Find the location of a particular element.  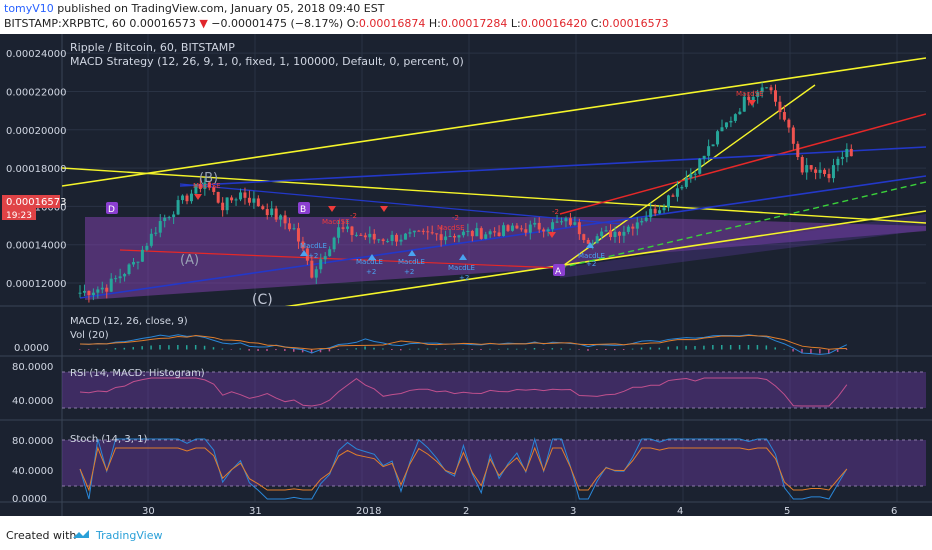

price-change: −0.00001475 (−8.17%) is located at coordinates (277, 23).